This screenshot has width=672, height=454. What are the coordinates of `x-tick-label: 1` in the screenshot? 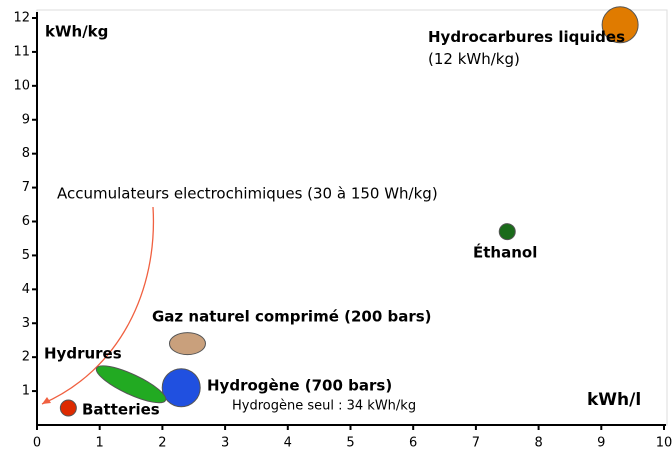 It's located at (100, 443).